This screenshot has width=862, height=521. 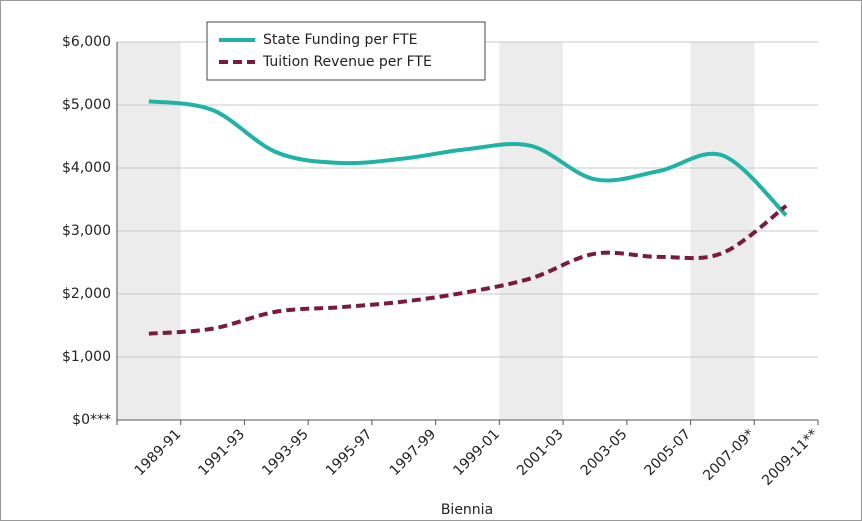 What do you see at coordinates (86, 168) in the screenshot?
I see `y-tick-label: $4,000` at bounding box center [86, 168].